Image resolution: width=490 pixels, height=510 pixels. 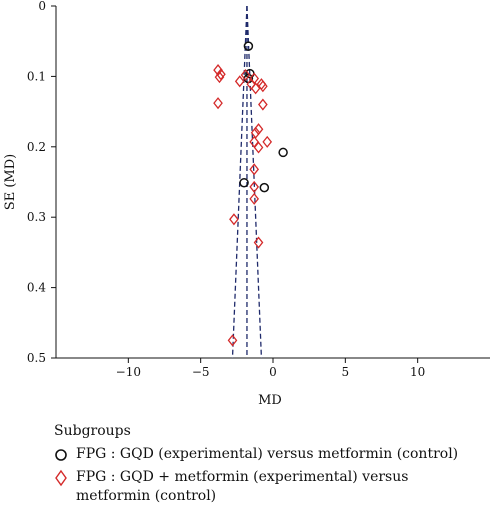 I want to click on x-axis-title: MD, so click(x=270, y=400).